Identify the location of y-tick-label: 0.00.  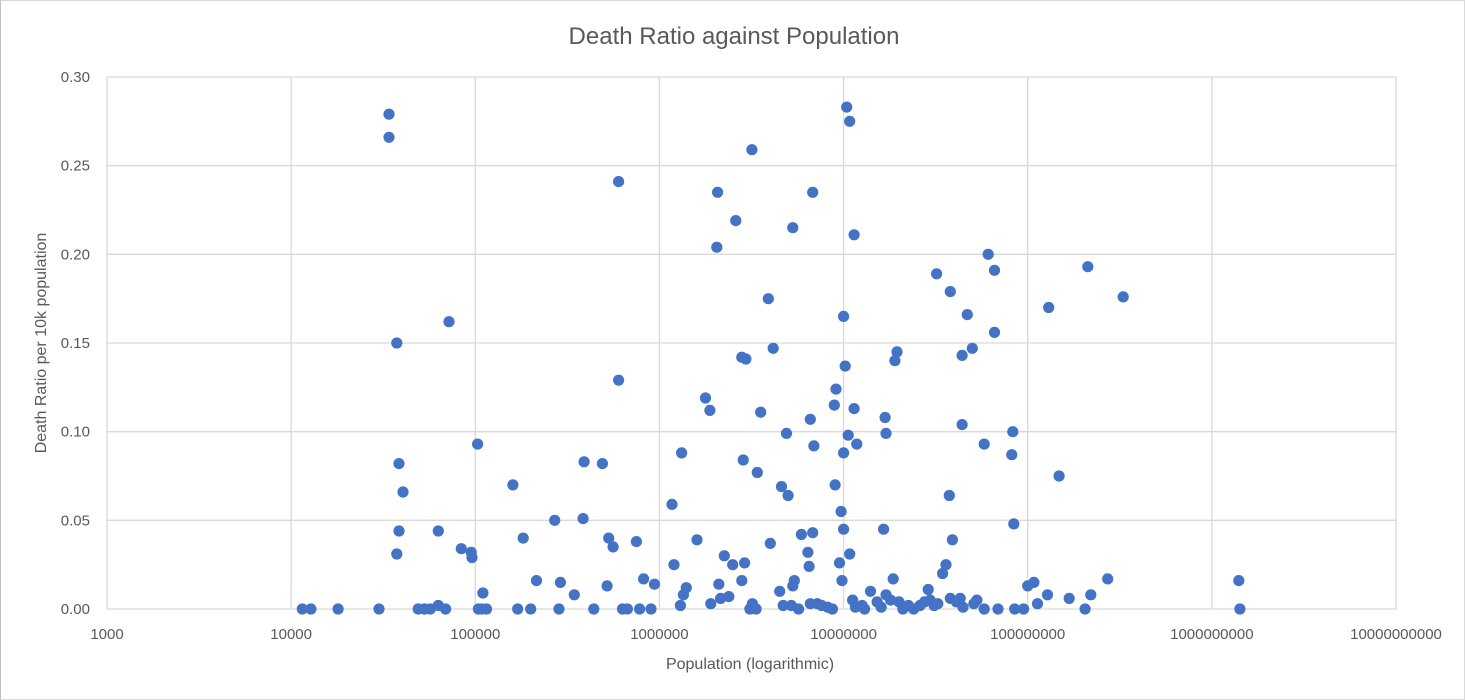
(75, 609).